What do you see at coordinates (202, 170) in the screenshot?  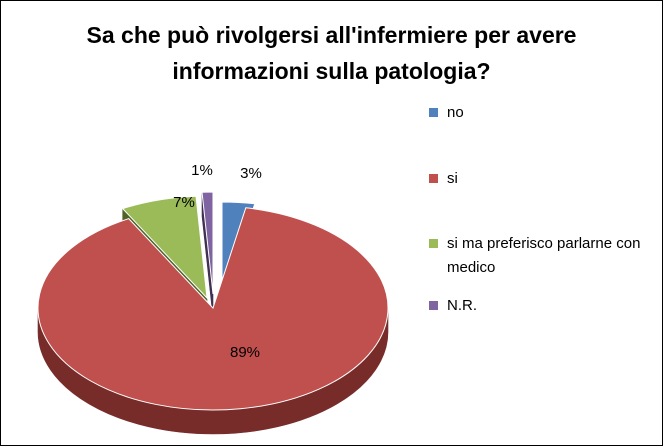 I see `data-label-3: 1%` at bounding box center [202, 170].